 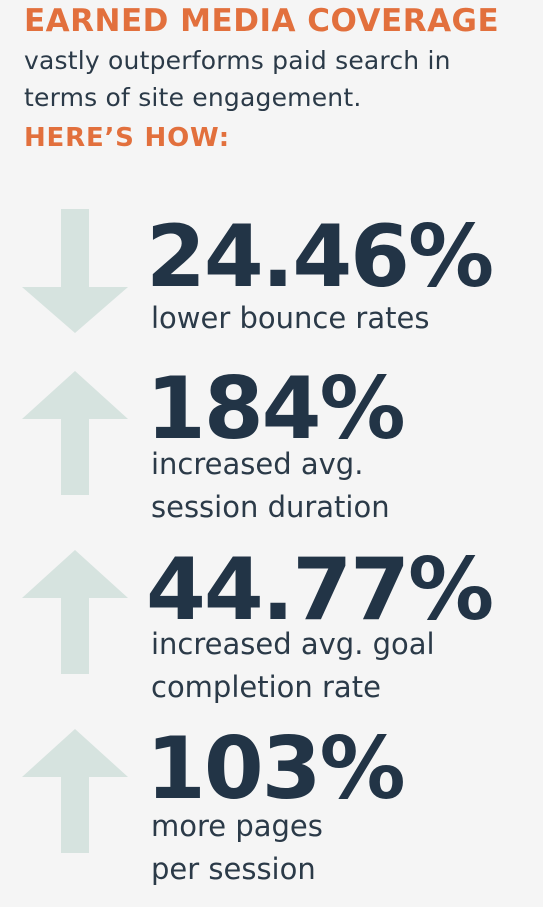 What do you see at coordinates (193, 97) in the screenshot?
I see `subline-2: terms of site engagement.` at bounding box center [193, 97].